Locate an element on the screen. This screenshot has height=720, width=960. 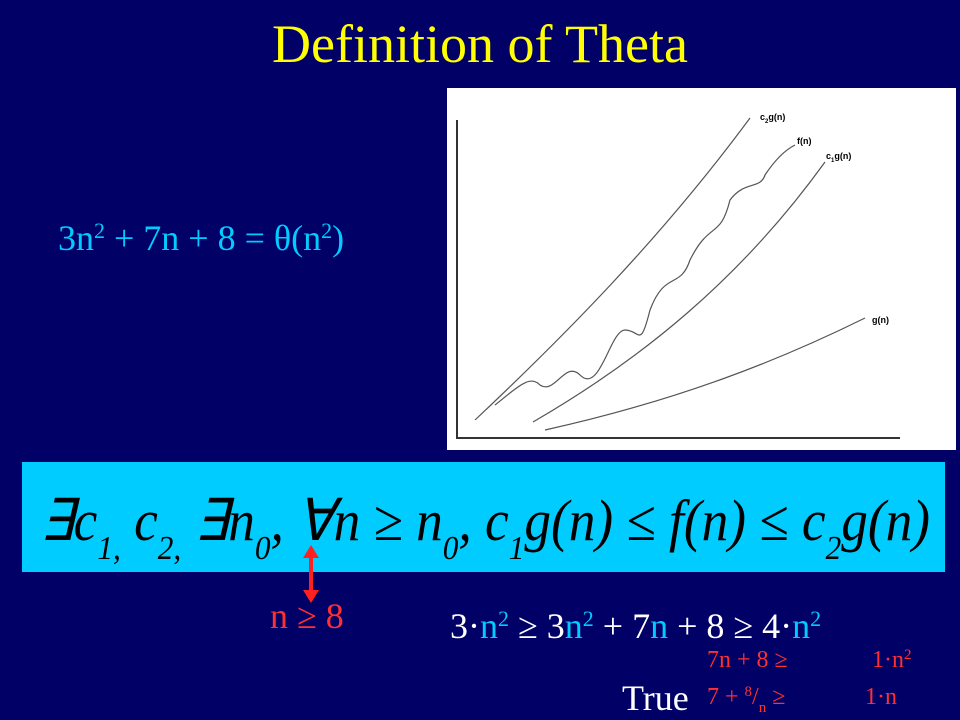
def-sub: 1, is located at coordinates (108, 548).